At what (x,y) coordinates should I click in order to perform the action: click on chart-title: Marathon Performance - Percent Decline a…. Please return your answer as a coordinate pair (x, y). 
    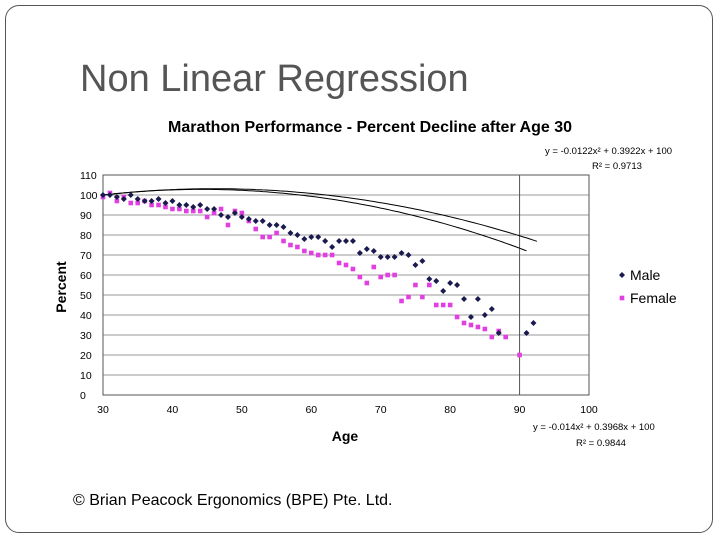
    Looking at the image, I should click on (370, 127).